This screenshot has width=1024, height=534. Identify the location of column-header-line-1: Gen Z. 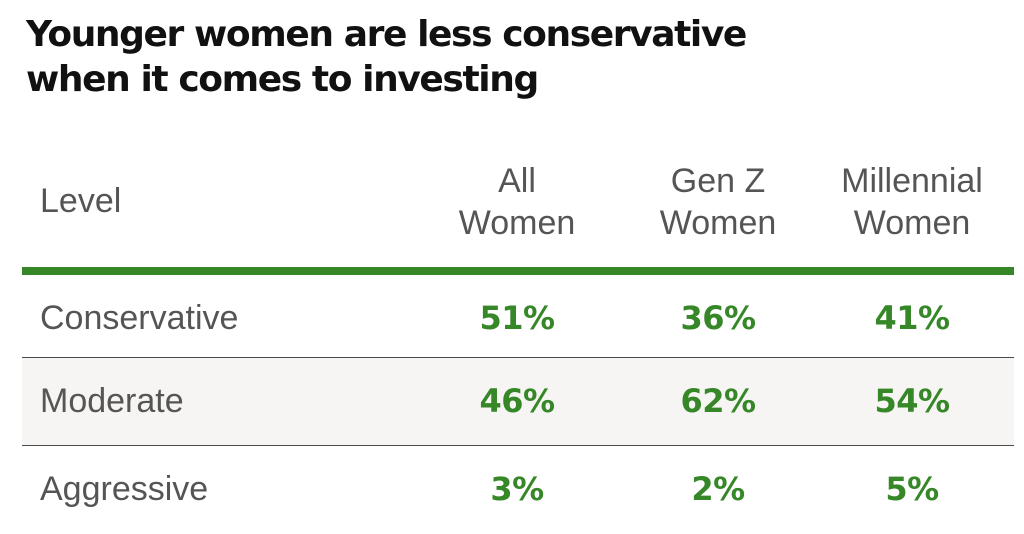
(718, 181).